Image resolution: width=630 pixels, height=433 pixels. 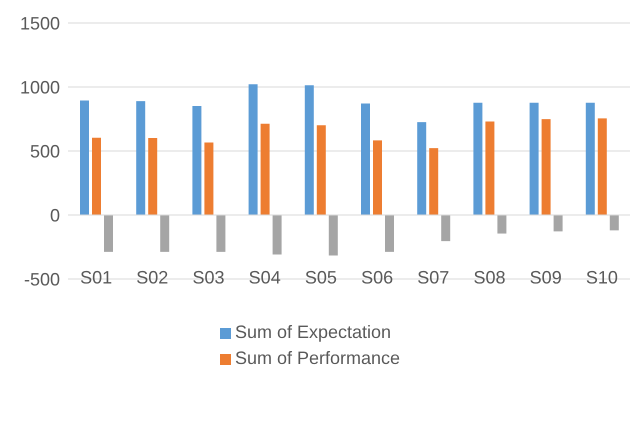 I want to click on y-tick-label: -500, so click(x=42, y=279).